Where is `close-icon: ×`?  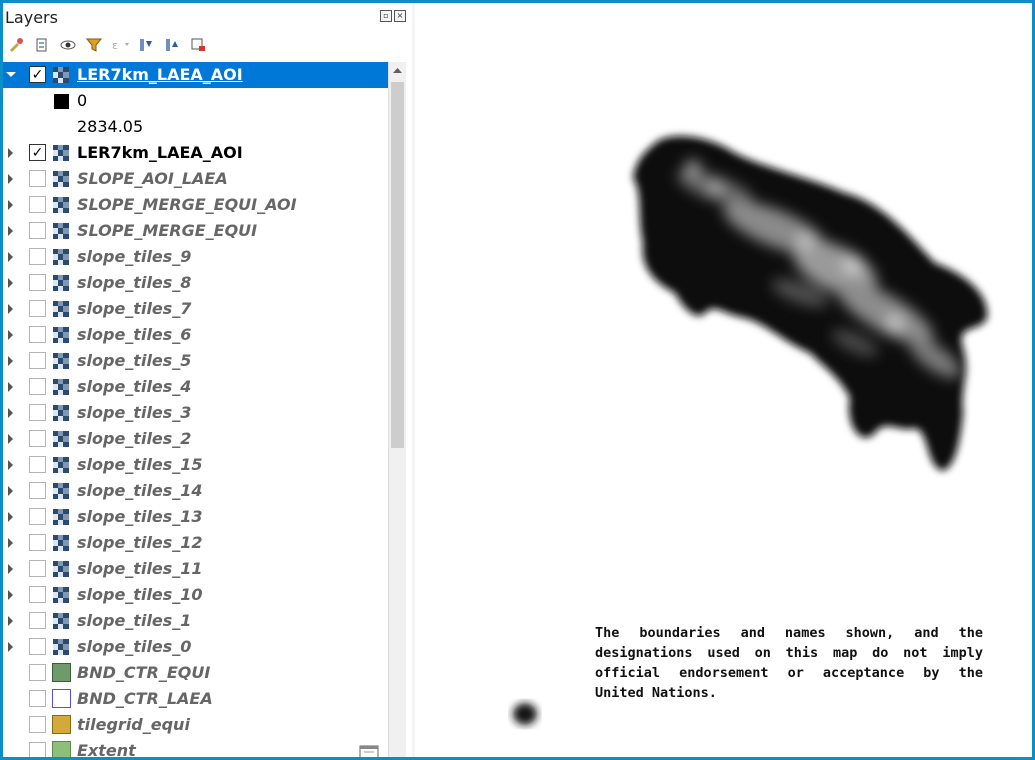 close-icon: × is located at coordinates (400, 16).